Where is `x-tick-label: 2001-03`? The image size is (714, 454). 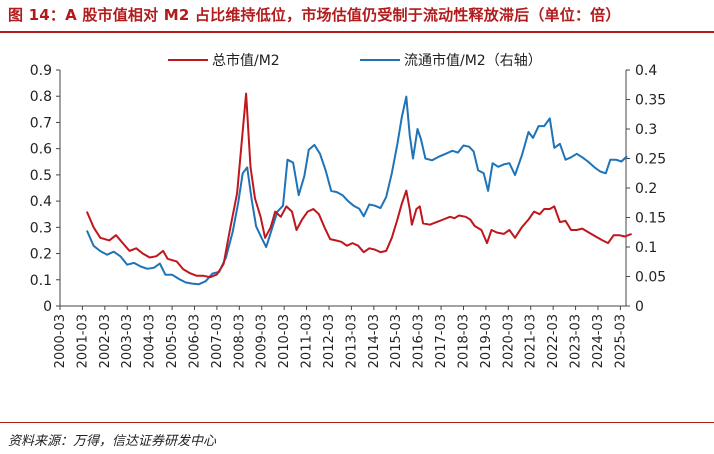 x-tick-label: 2001-03 is located at coordinates (82, 341).